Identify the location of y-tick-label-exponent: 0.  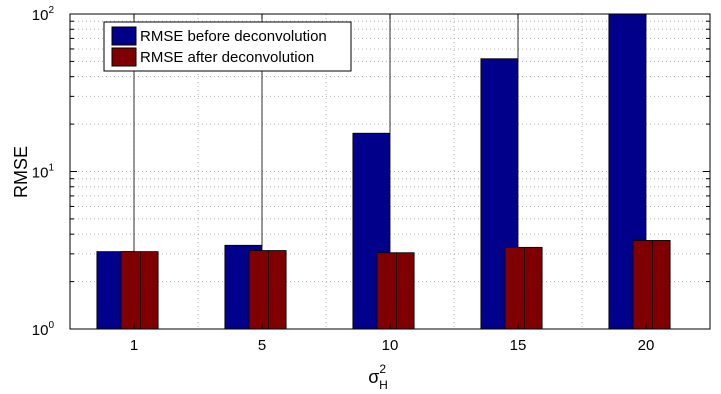
(51, 325).